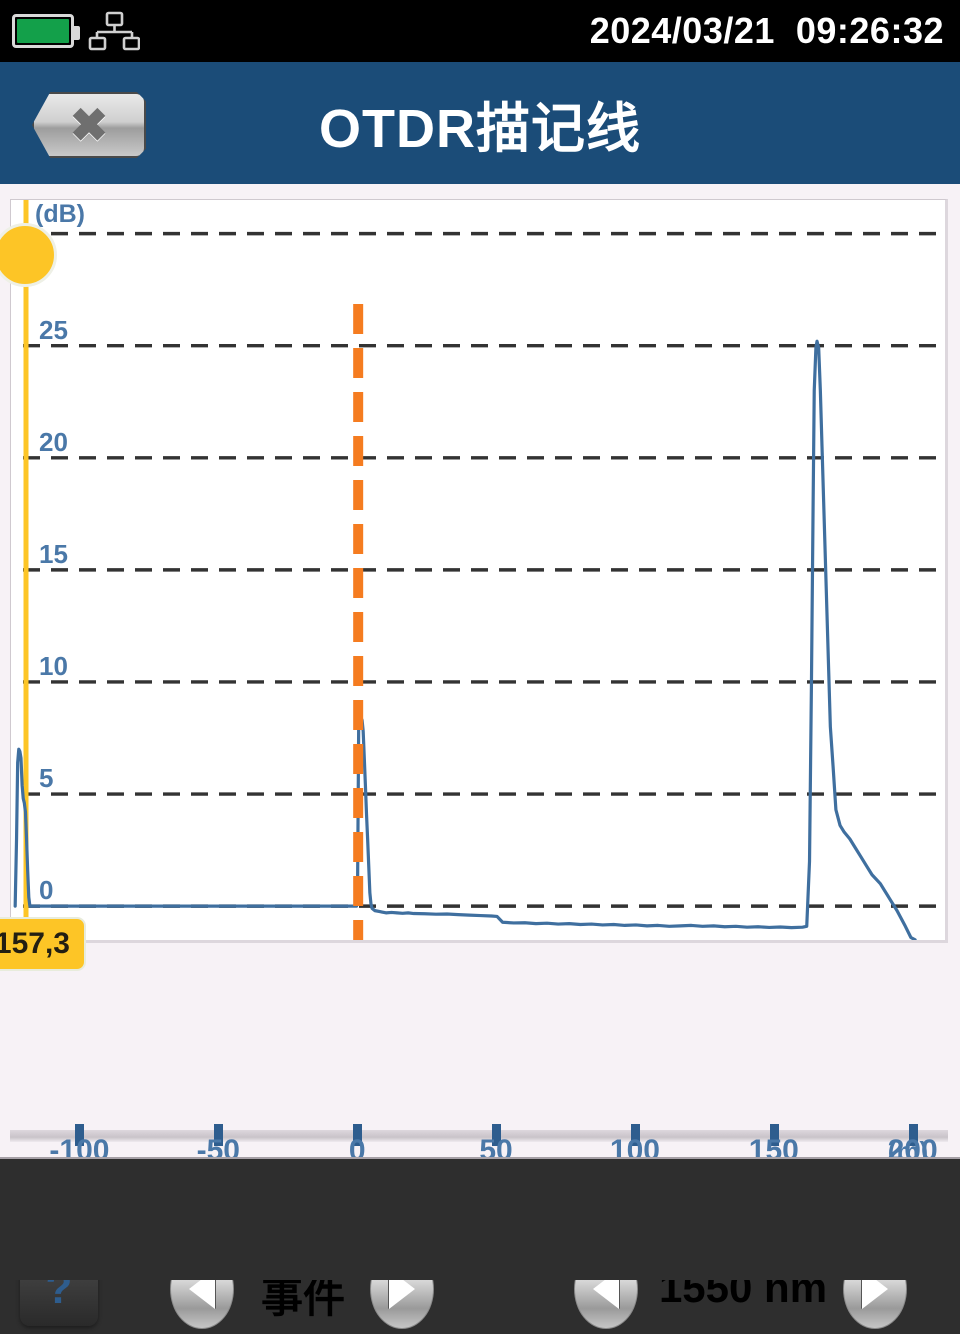 Image resolution: width=960 pixels, height=1334 pixels. I want to click on close-icon: ✖, so click(89, 125).